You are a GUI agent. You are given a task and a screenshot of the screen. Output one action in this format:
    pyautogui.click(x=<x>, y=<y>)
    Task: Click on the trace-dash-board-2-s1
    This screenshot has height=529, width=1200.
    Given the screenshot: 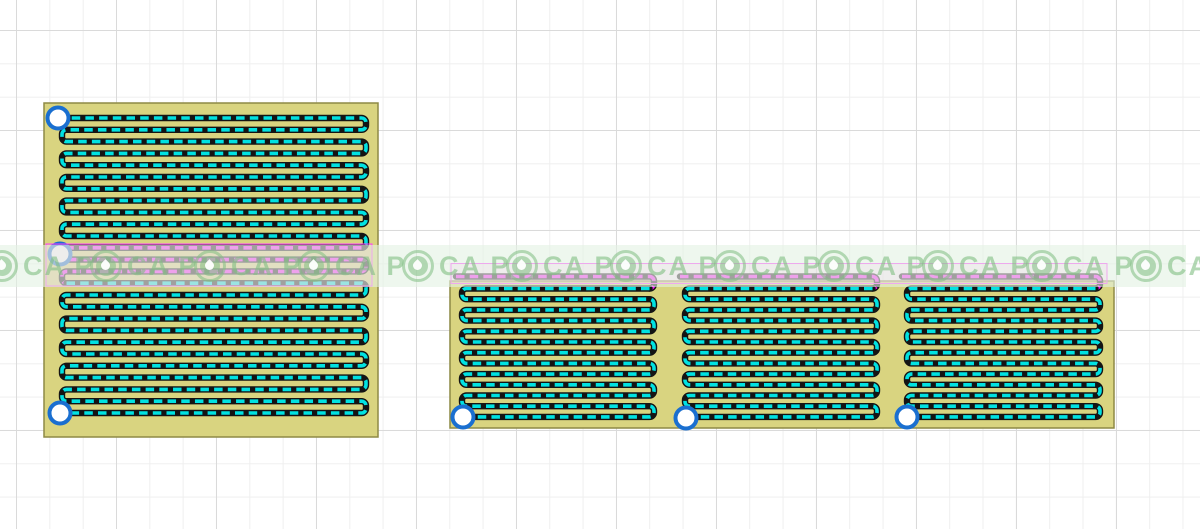 What is the action you would take?
    pyautogui.click(x=781, y=352)
    